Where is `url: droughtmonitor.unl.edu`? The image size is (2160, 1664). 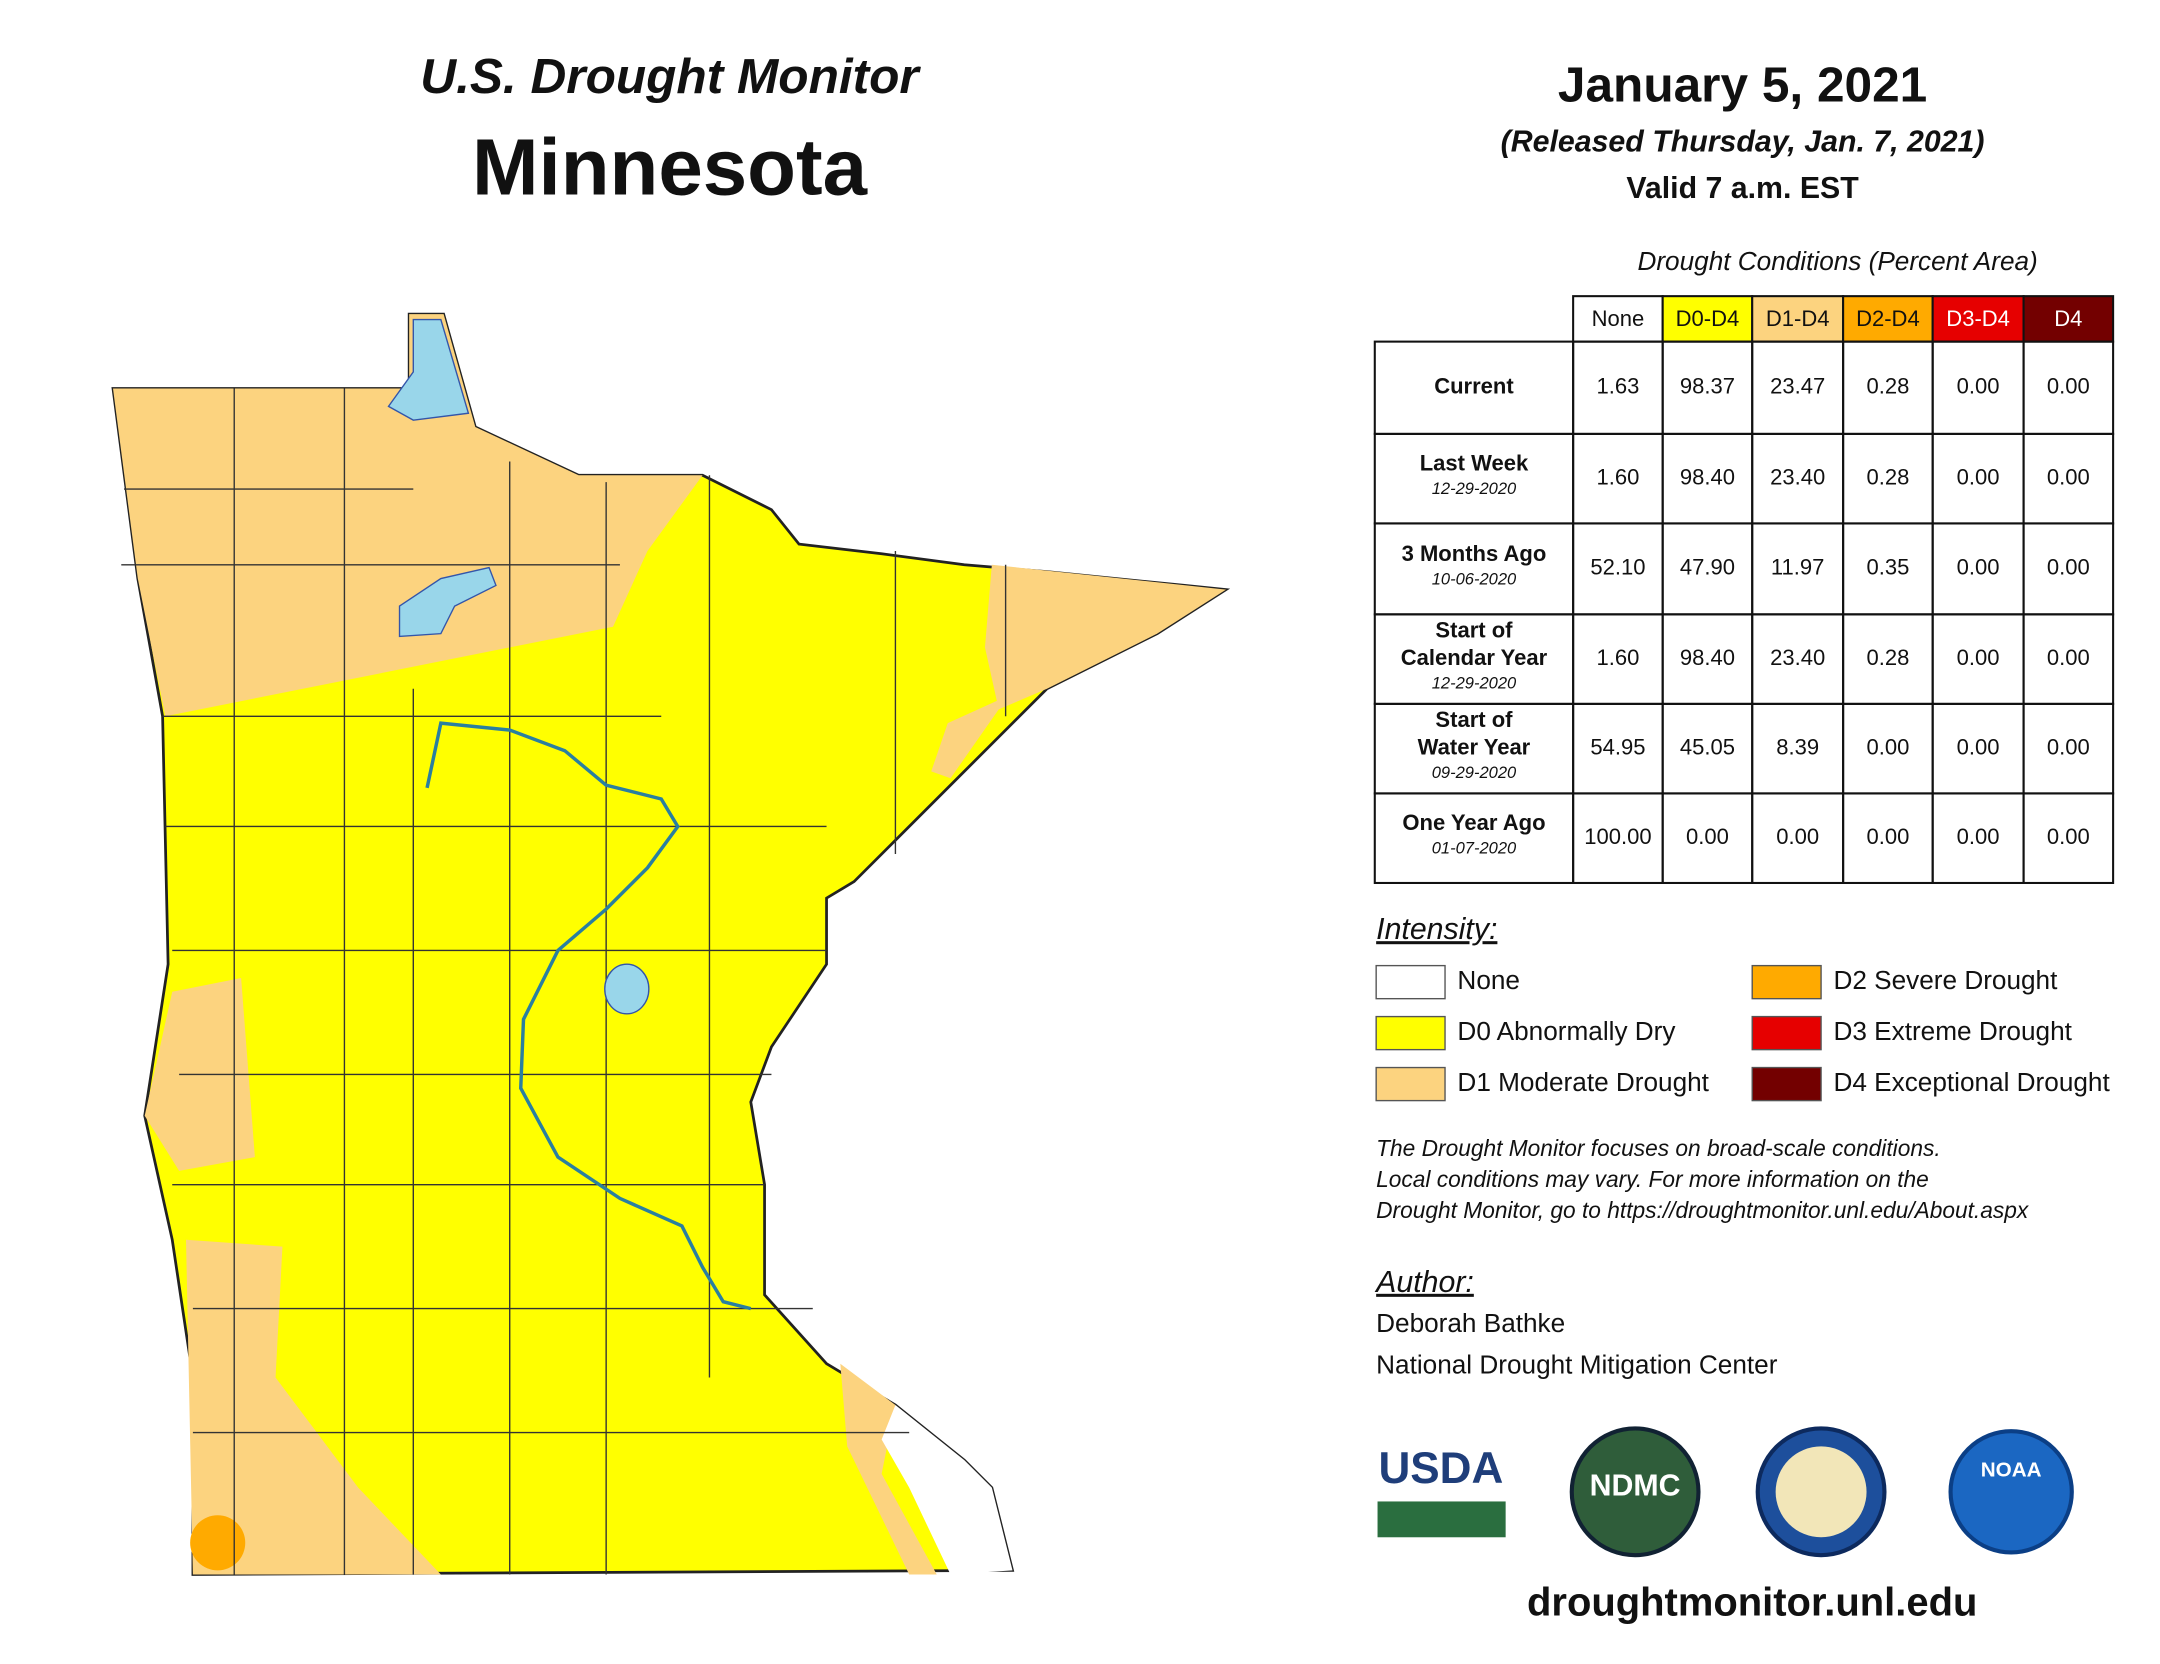 url: droughtmonitor.unl.edu is located at coordinates (1752, 1602).